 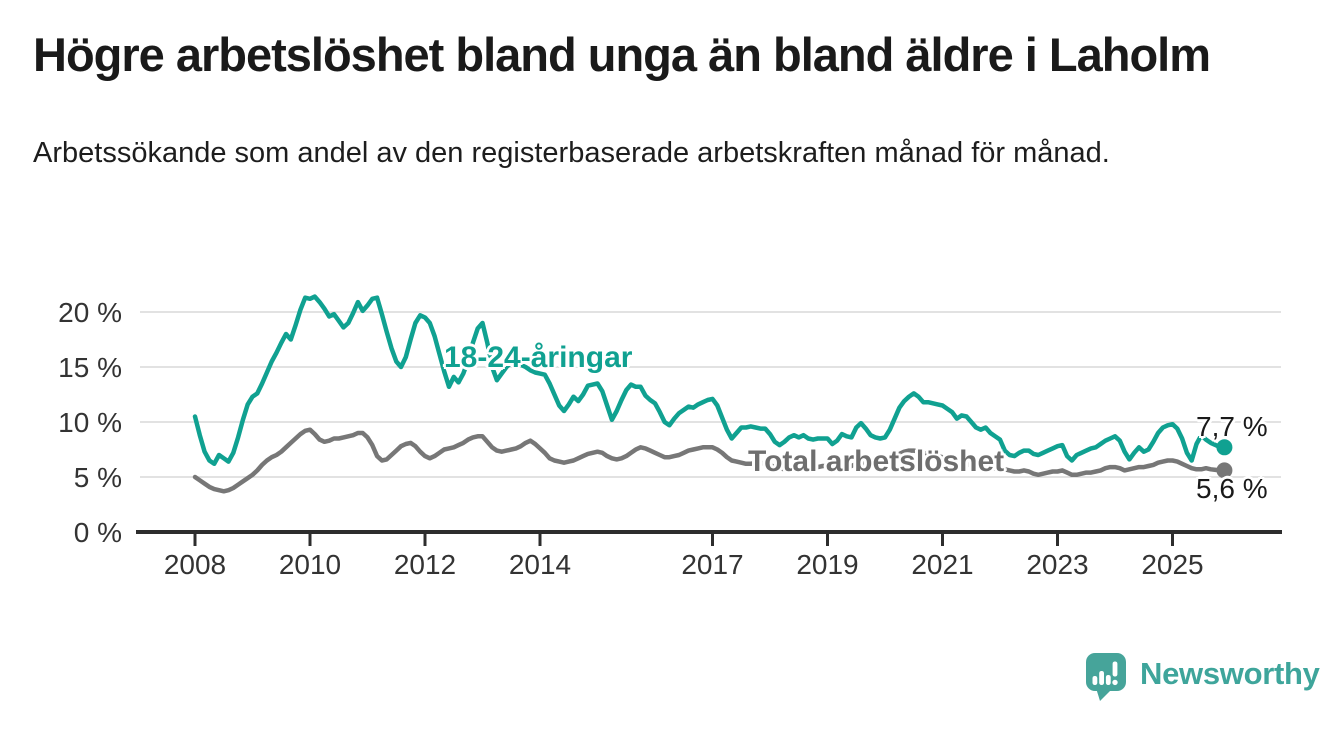 What do you see at coordinates (195, 564) in the screenshot?
I see `x-tick-label: 2008` at bounding box center [195, 564].